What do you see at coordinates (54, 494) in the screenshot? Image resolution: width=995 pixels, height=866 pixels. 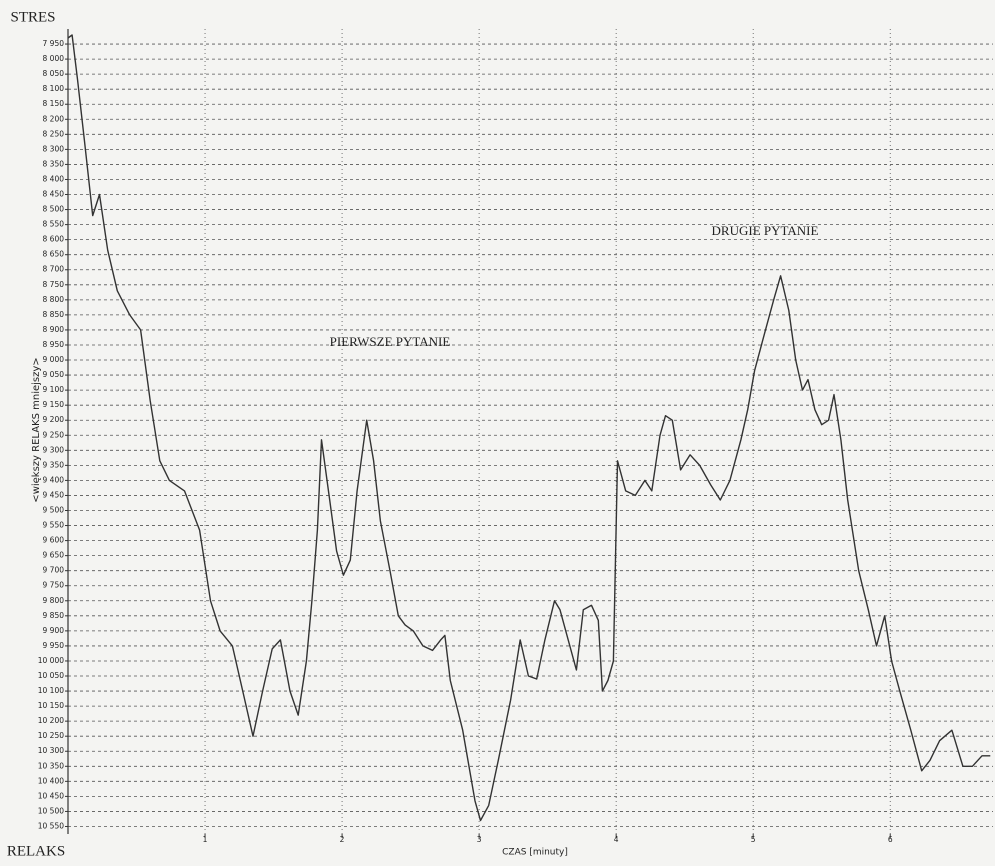 I see `y-tick-label: 9 450` at bounding box center [54, 494].